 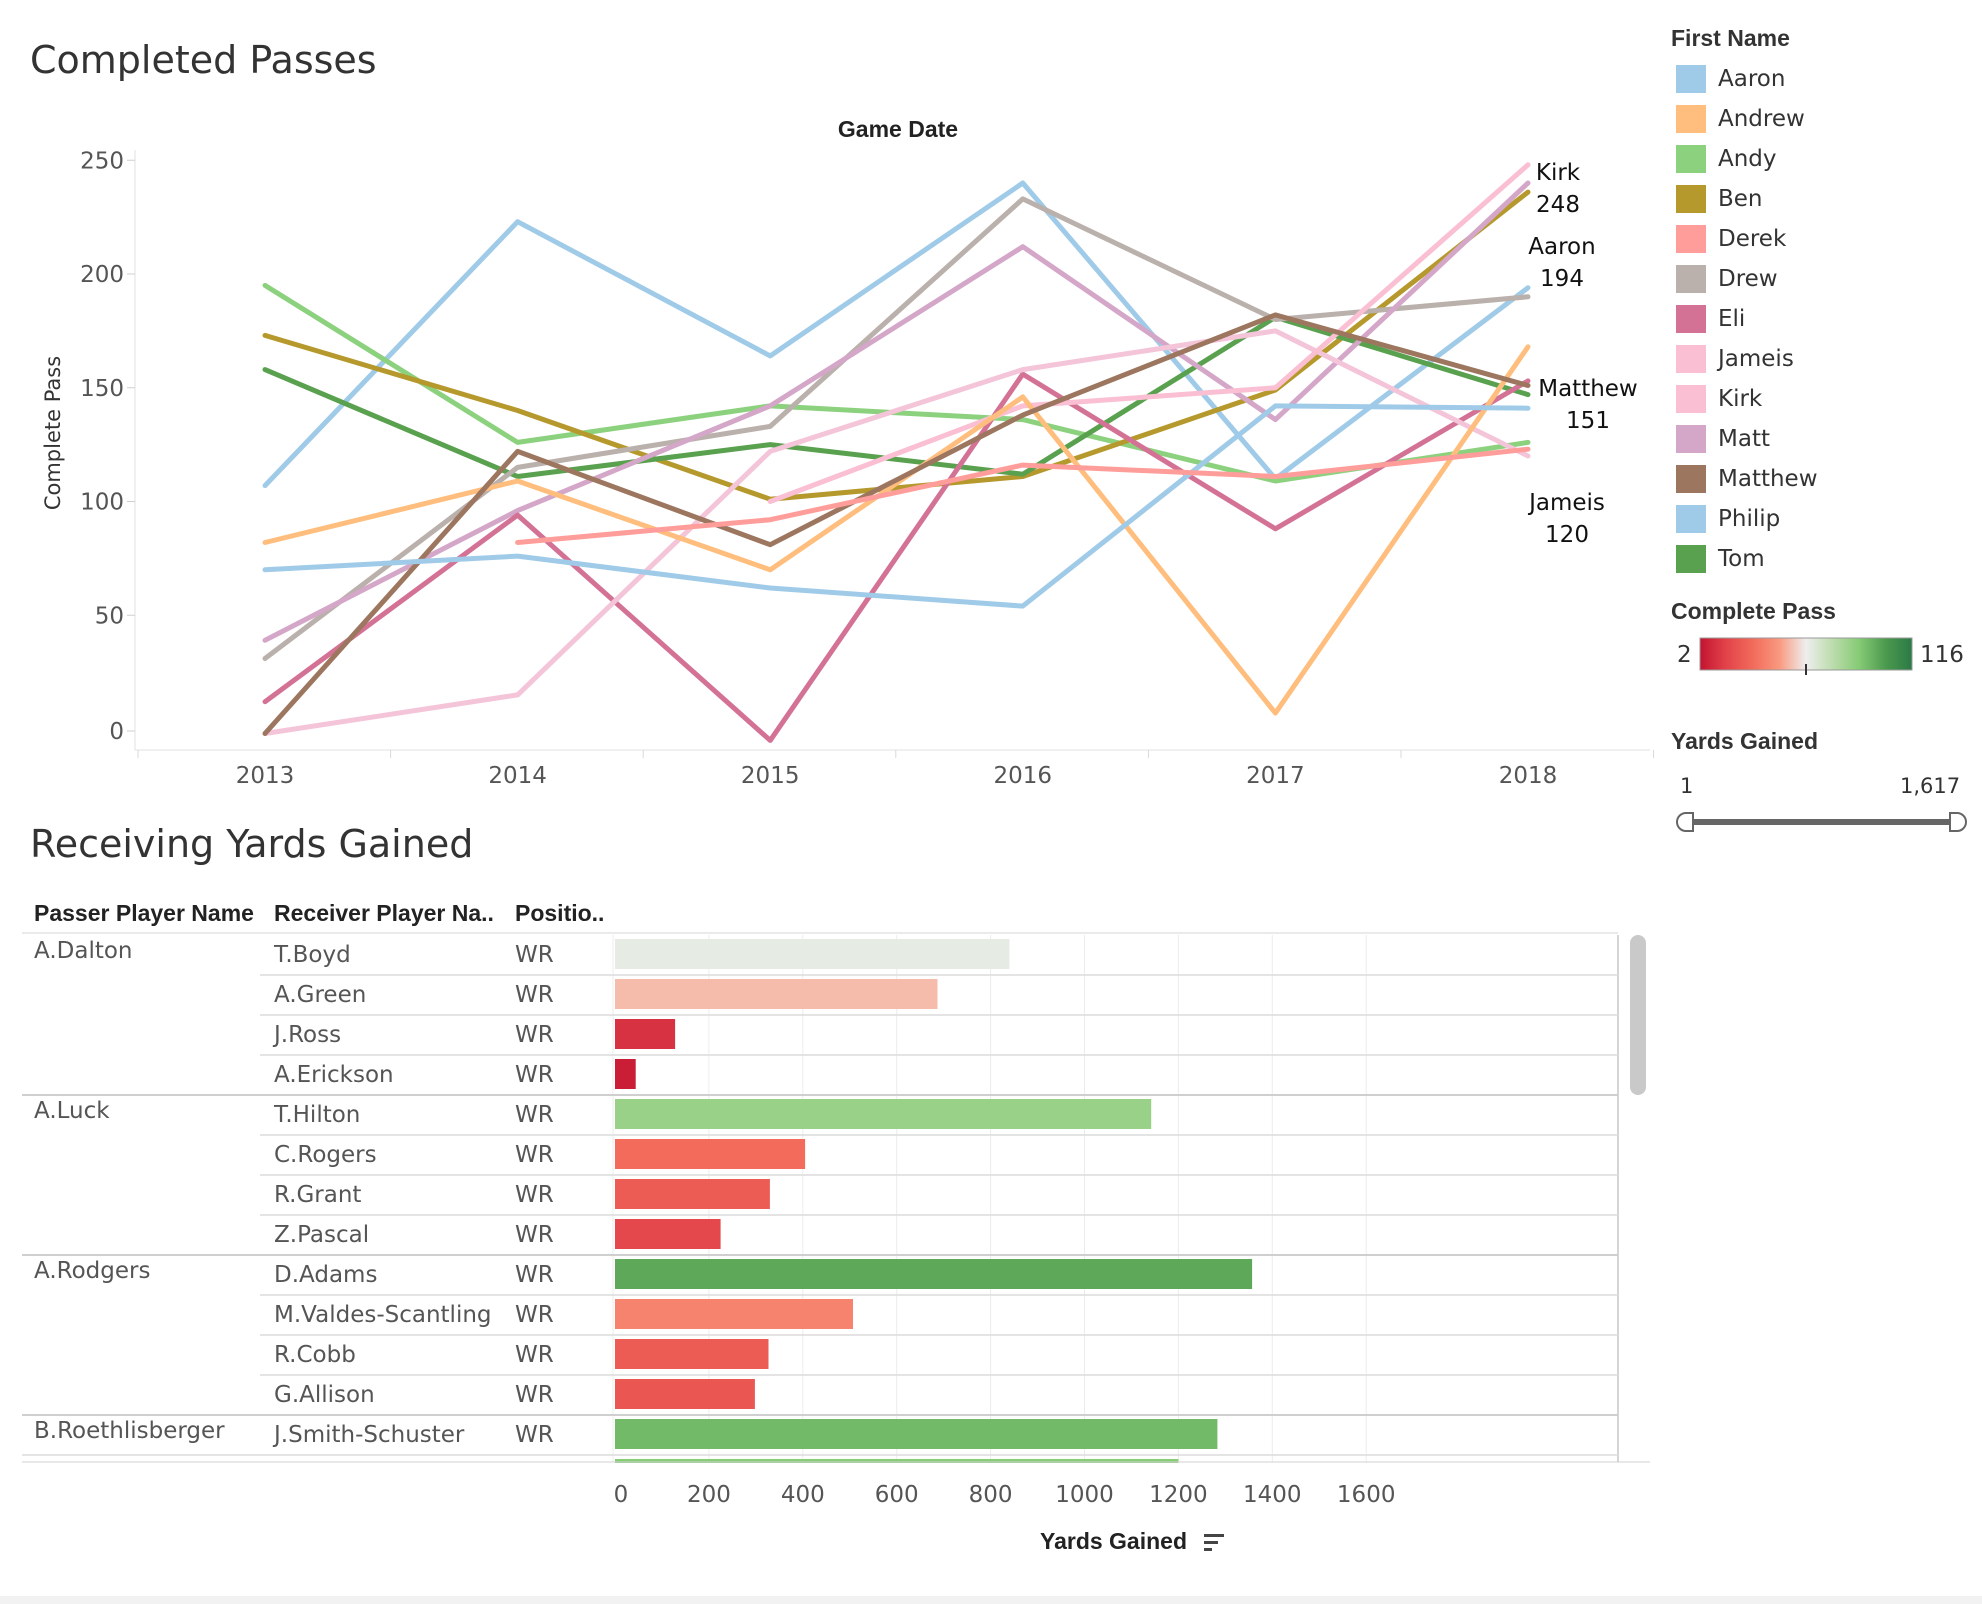 What do you see at coordinates (1747, 479) in the screenshot?
I see `legend-item-matthew: Matthew` at bounding box center [1747, 479].